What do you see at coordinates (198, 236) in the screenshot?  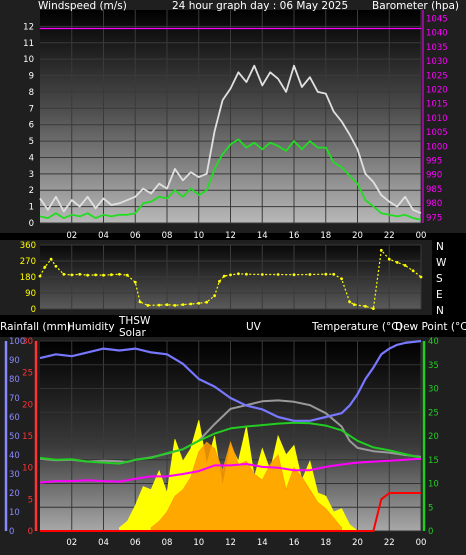 I see `wind-x-tick: 10` at bounding box center [198, 236].